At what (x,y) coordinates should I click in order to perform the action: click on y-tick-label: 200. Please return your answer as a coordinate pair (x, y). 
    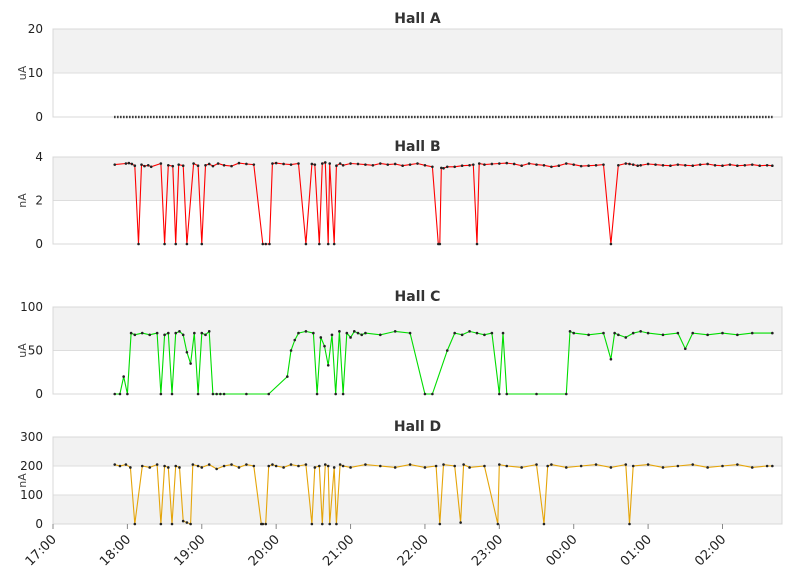
    Looking at the image, I should click on (31, 466).